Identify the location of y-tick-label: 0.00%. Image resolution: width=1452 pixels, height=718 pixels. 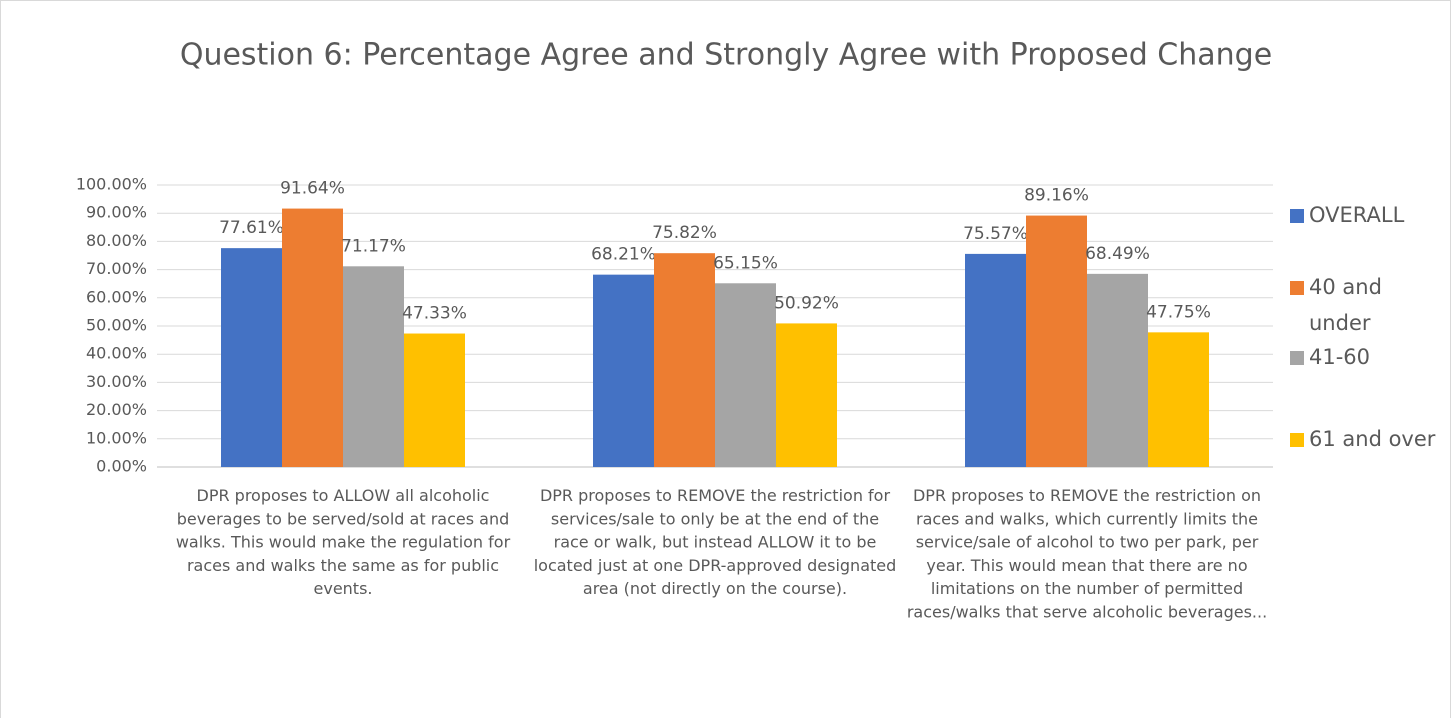
(121, 466).